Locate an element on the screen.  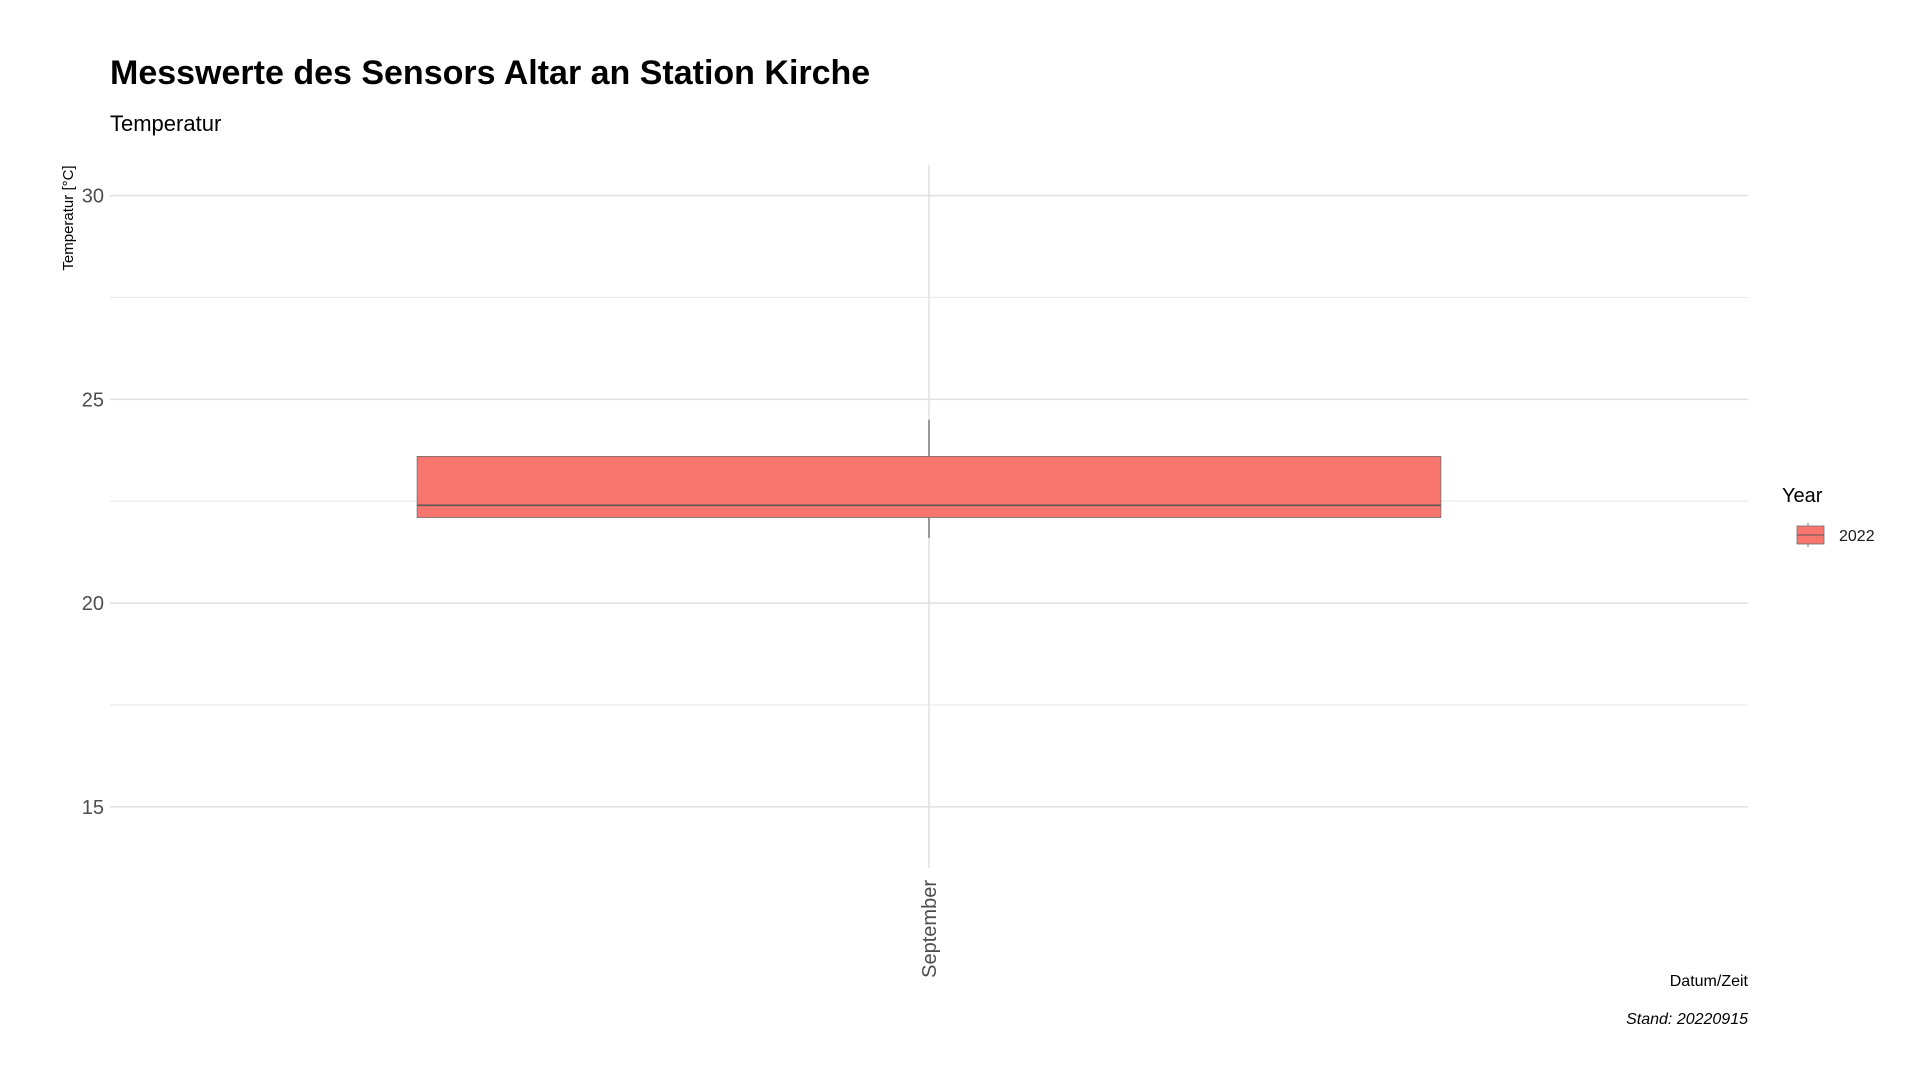
legend-title: Year is located at coordinates (1802, 496).